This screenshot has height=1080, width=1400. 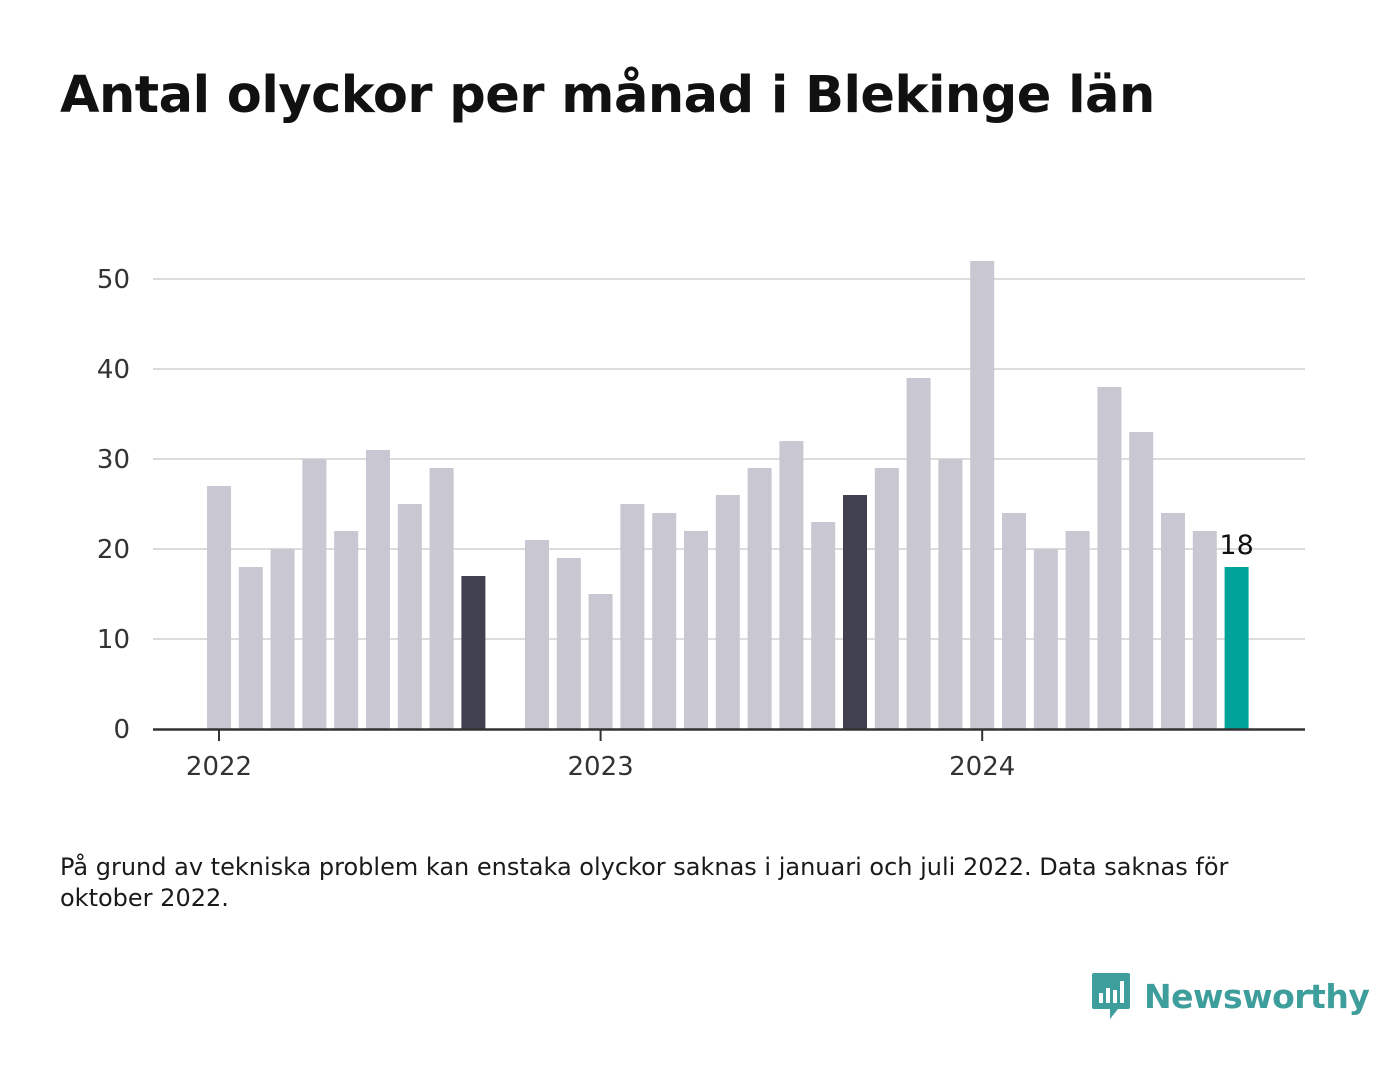 What do you see at coordinates (121, 730) in the screenshot?
I see `y-tick-label: 0` at bounding box center [121, 730].